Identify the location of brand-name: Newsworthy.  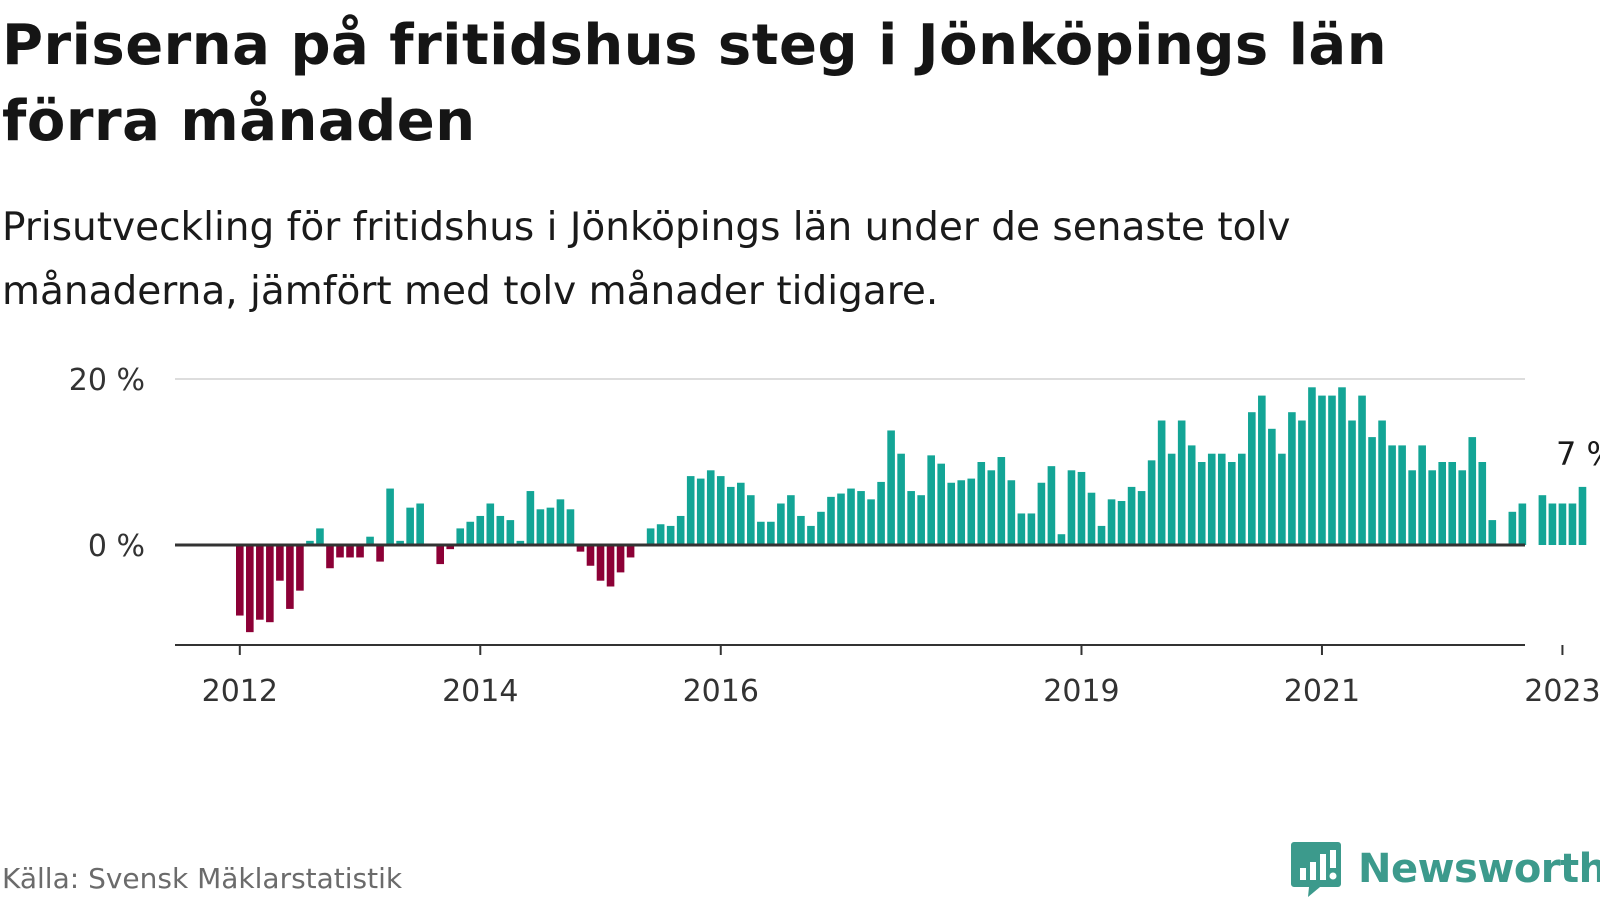
(1479, 869).